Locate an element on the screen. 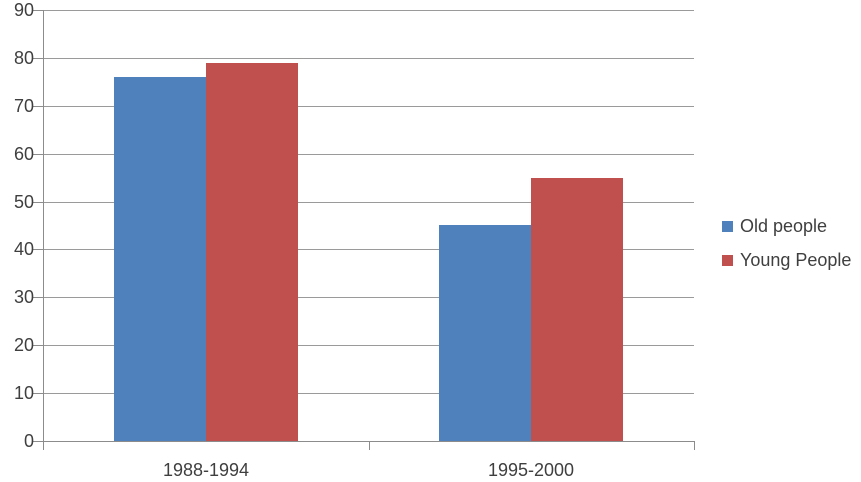 The height and width of the screenshot is (482, 861). legend-item: Old people is located at coordinates (786, 226).